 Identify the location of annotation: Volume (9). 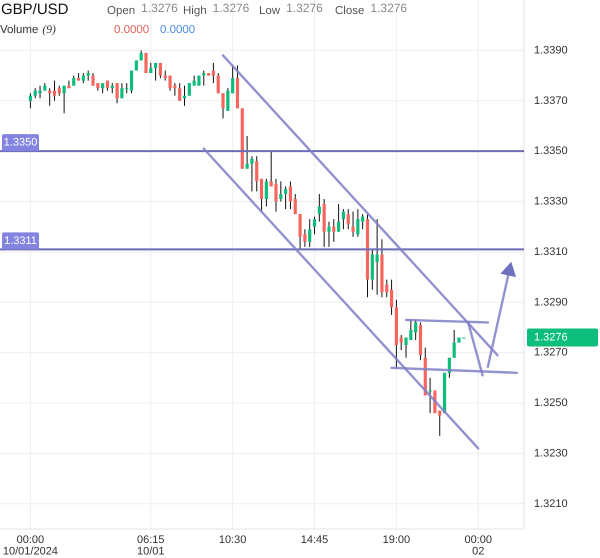
(28, 30).